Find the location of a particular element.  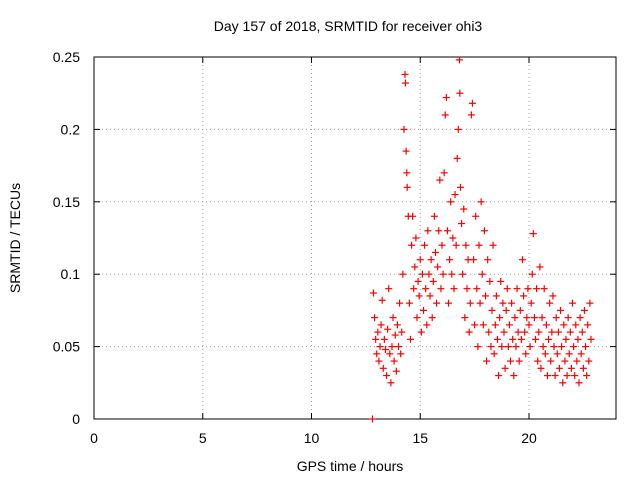

y-tick-label: 0.2 is located at coordinates (71, 129).